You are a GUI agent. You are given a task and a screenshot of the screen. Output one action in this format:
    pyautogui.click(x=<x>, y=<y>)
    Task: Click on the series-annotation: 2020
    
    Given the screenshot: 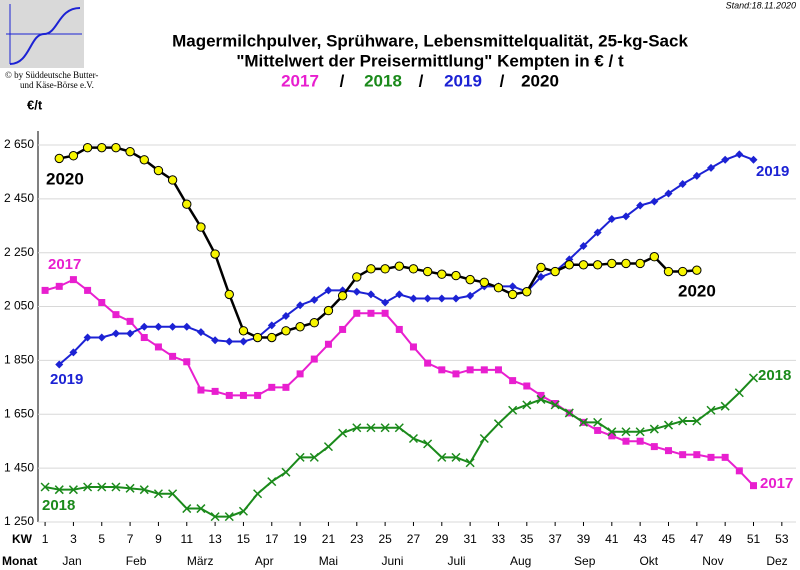 What is the action you would take?
    pyautogui.click(x=697, y=290)
    